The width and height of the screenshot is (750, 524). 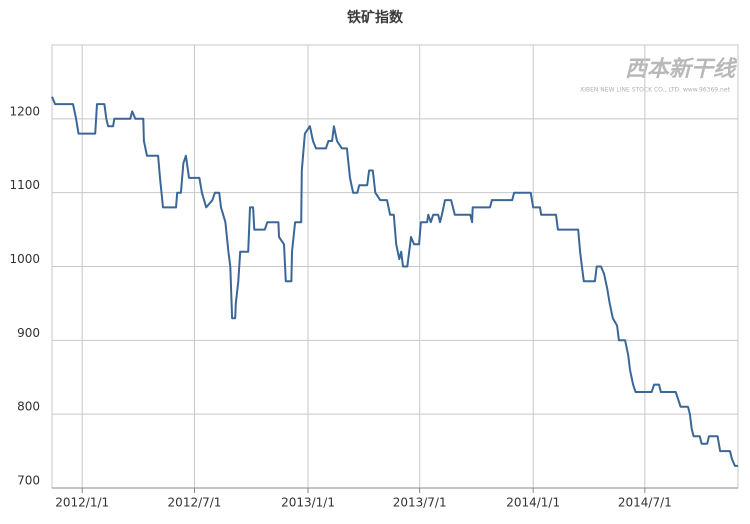 I want to click on y-tick-label: 900, so click(x=28, y=333).